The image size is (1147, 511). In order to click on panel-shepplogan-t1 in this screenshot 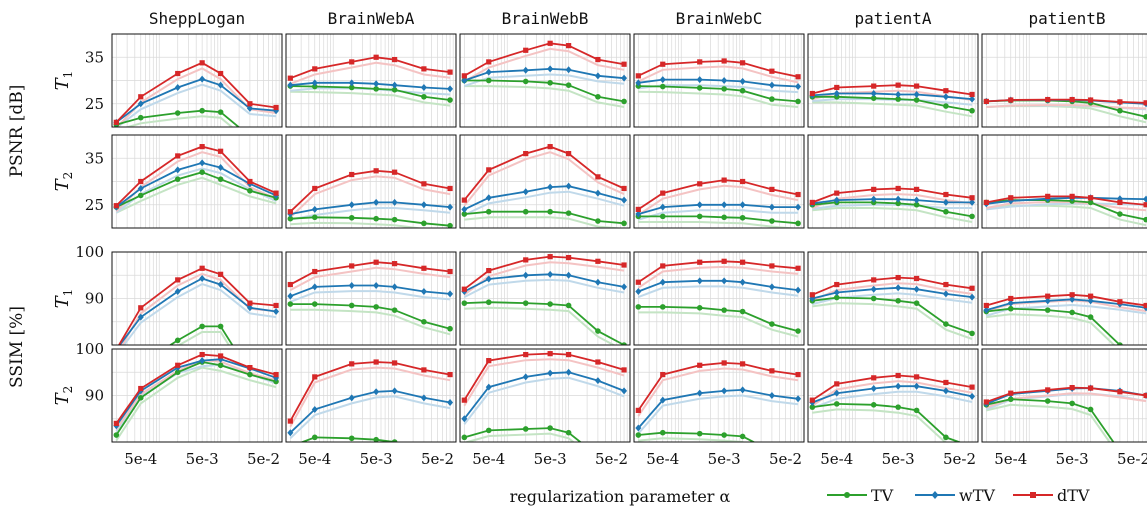, I will do `click(197, 80)`.